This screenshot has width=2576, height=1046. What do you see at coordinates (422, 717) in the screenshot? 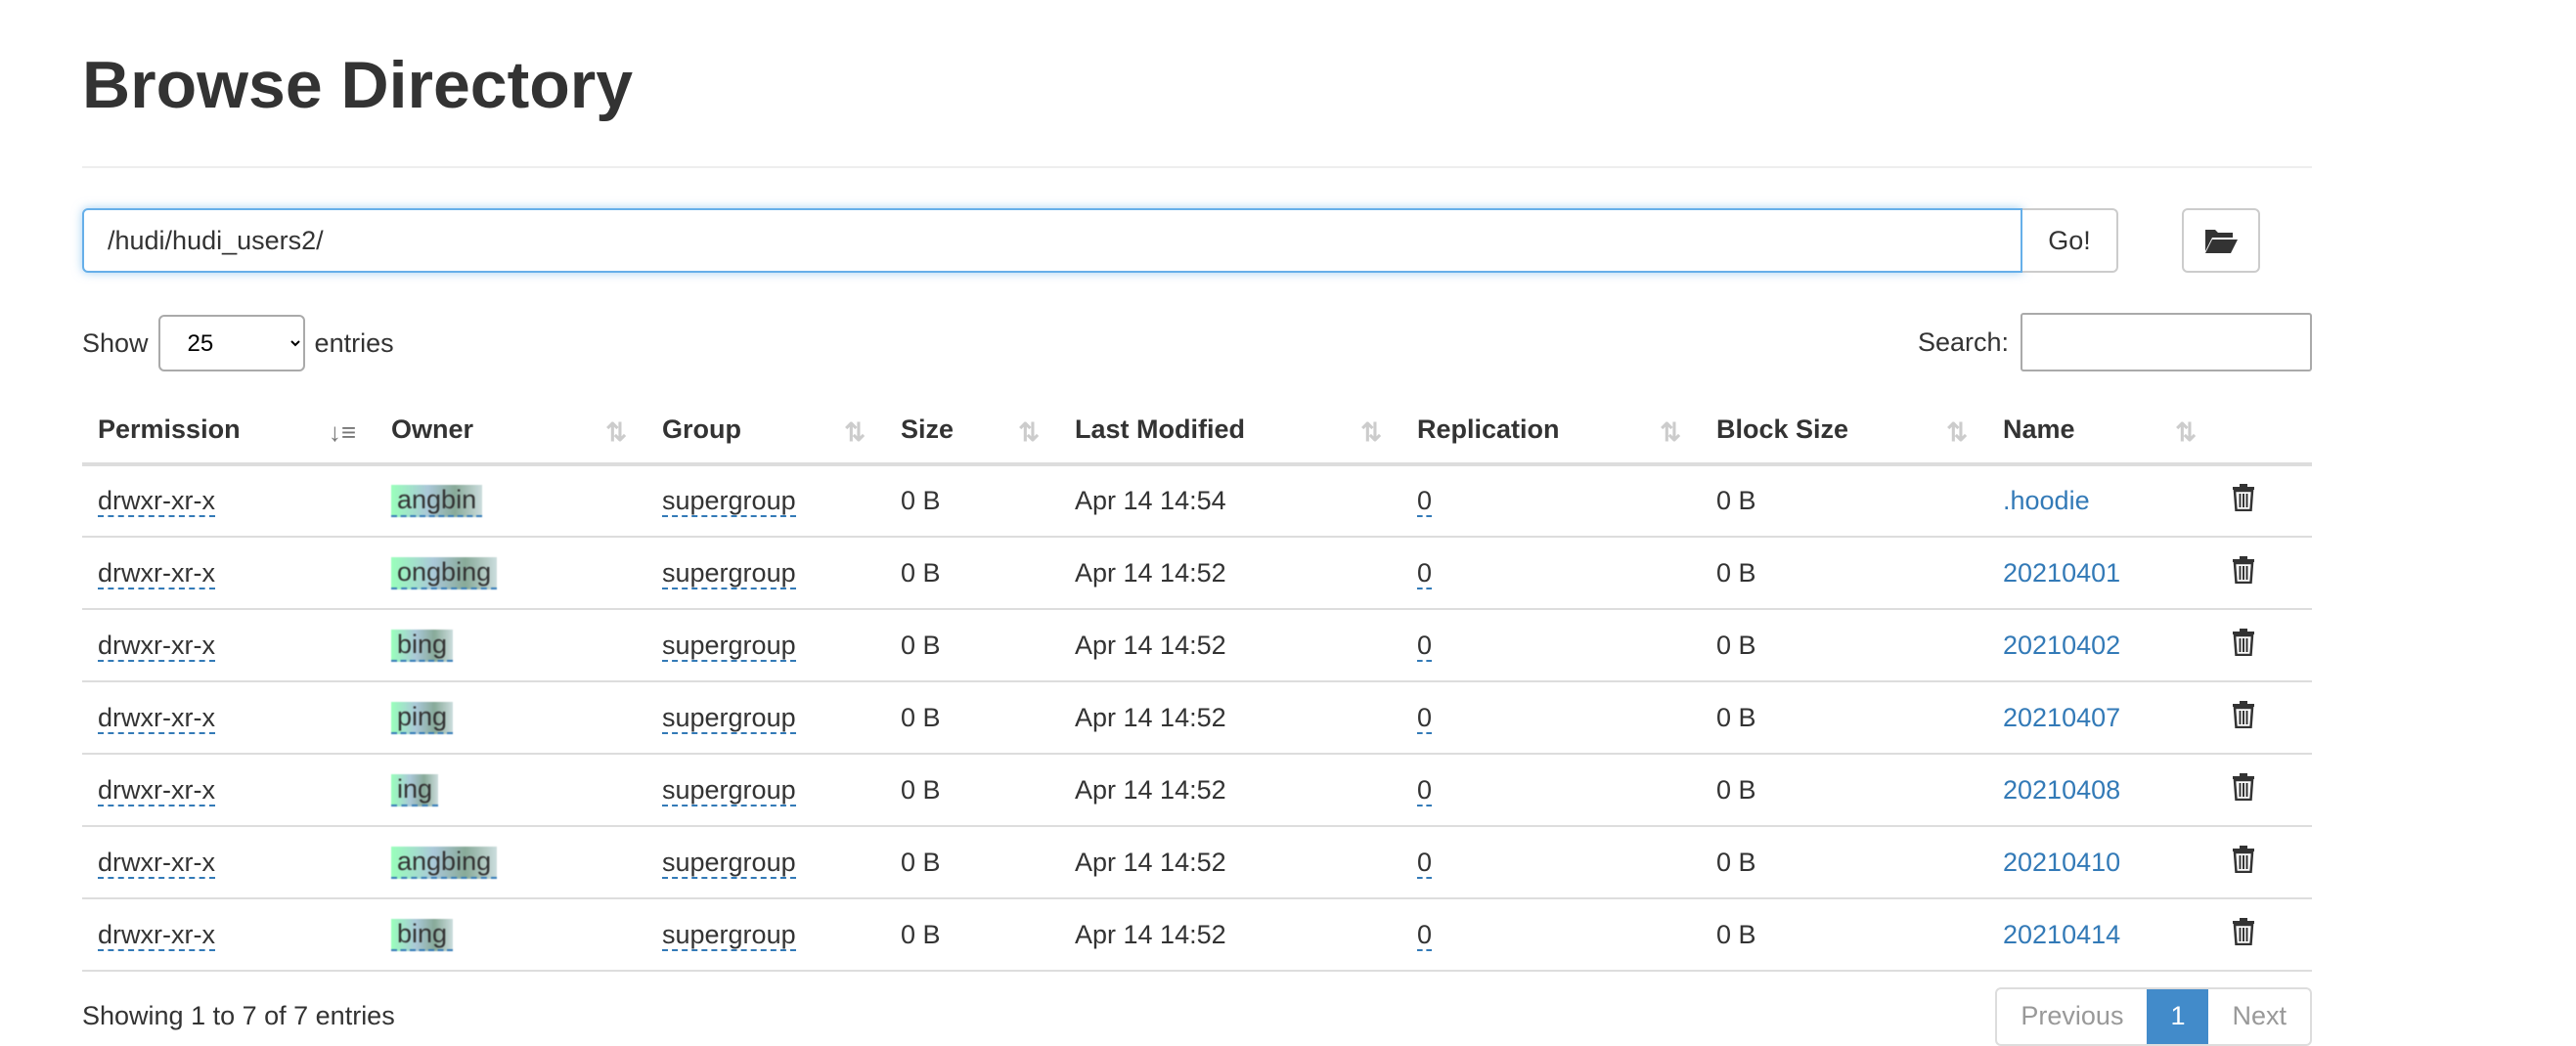
I see `owner-value: ping` at bounding box center [422, 717].